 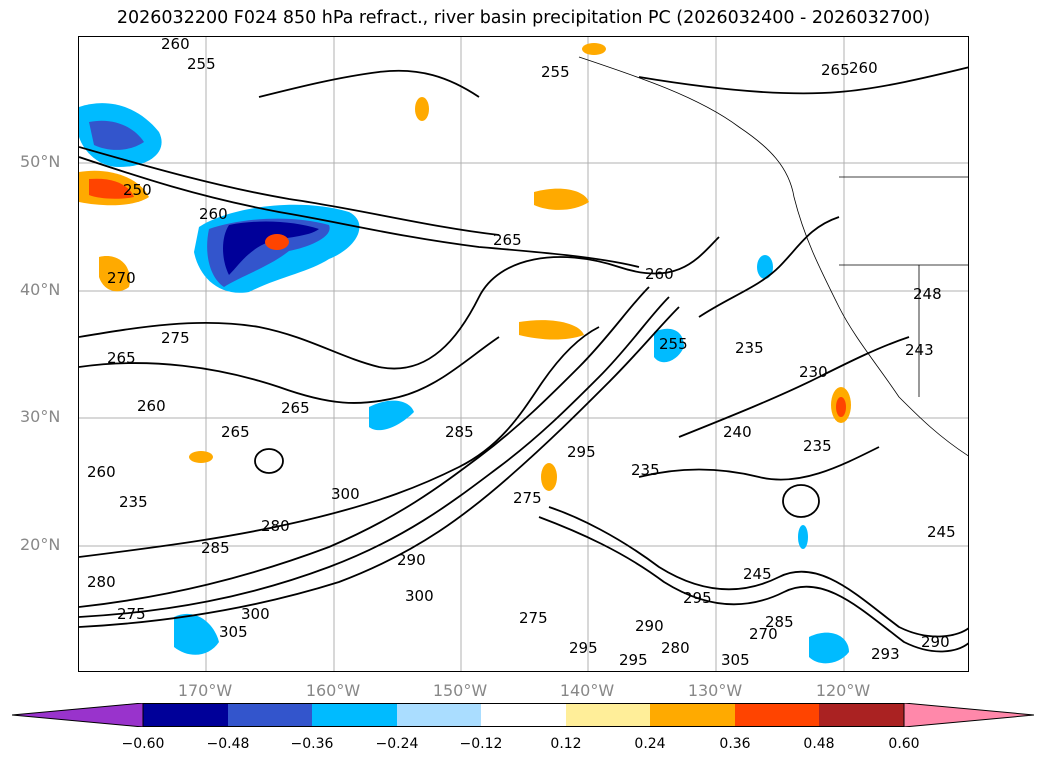 I want to click on colorbar-tick: 0.36, so click(x=735, y=744).